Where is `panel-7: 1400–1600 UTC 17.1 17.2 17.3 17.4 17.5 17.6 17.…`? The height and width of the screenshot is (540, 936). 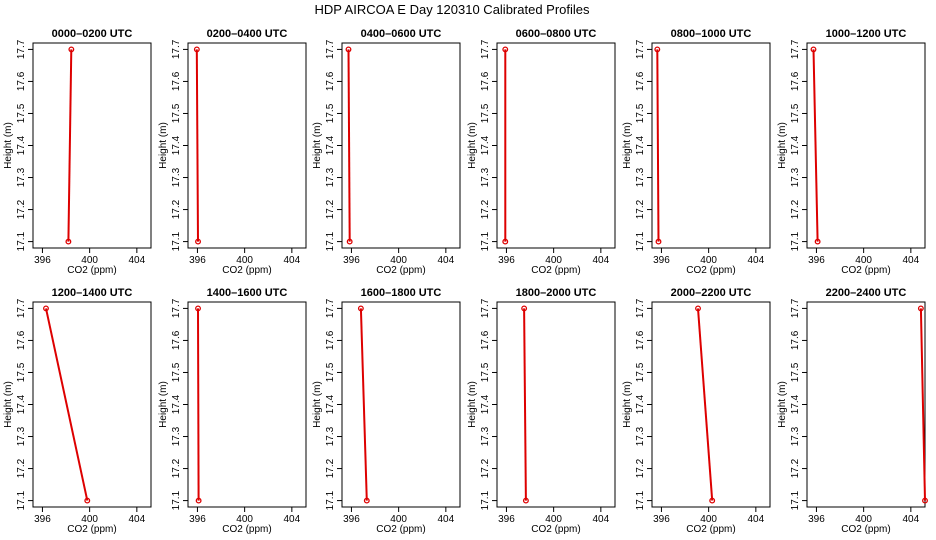
panel-7: 1400–1600 UTC 17.1 17.2 17.3 17.4 17.5 17.6 17.… is located at coordinates (232, 411).